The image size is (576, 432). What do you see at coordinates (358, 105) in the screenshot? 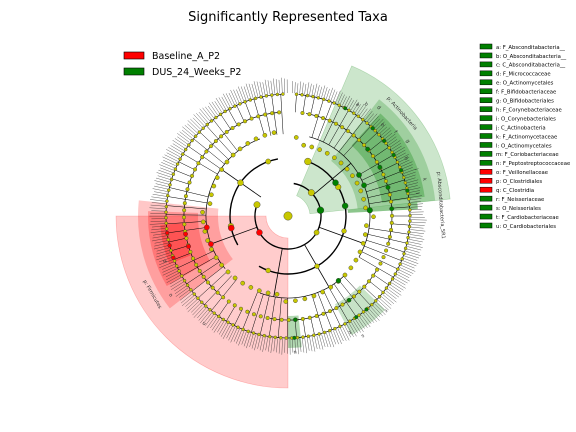
I see `clade-letter-label: a` at bounding box center [358, 105].